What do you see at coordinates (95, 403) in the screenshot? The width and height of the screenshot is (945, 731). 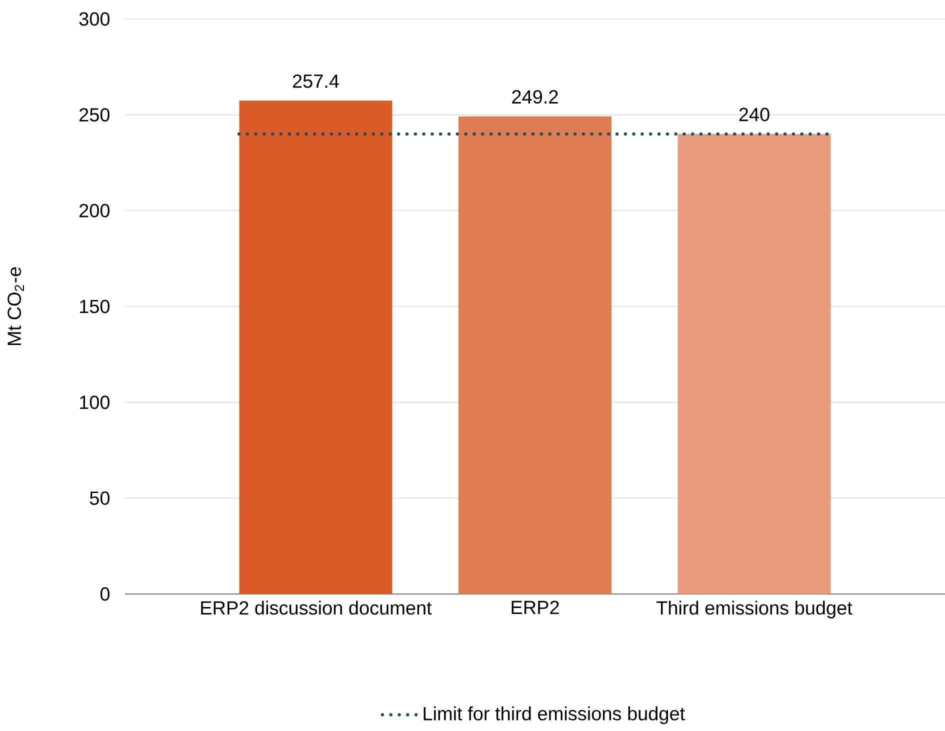 I see `y-tick-label: 100` at bounding box center [95, 403].